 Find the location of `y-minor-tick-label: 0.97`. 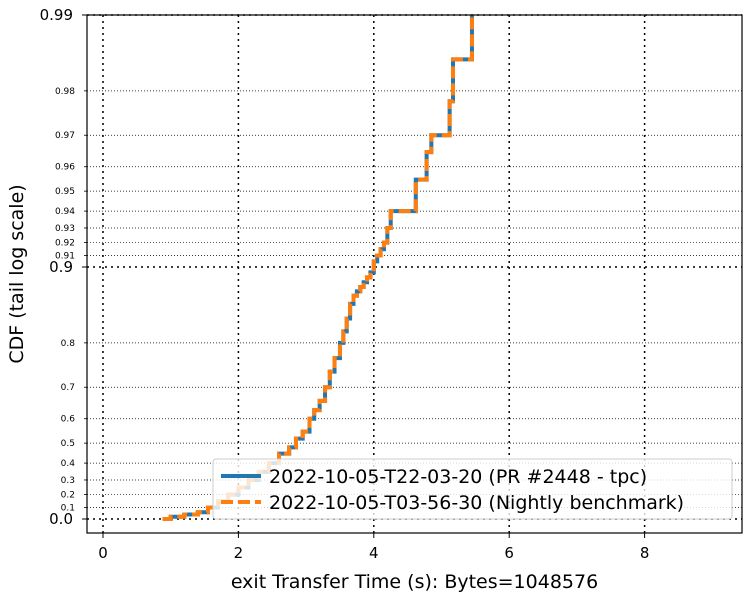

y-minor-tick-label: 0.97 is located at coordinates (65, 136).